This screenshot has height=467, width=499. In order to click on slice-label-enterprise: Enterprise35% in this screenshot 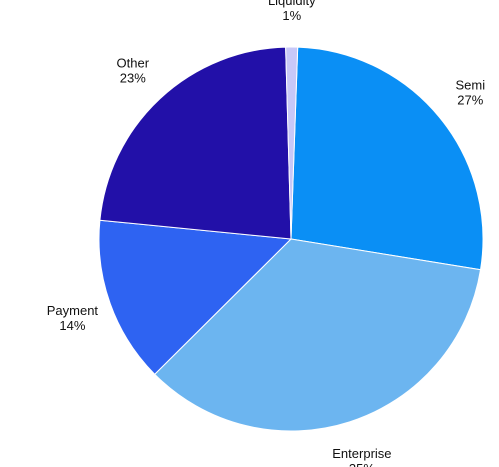, I will do `click(361, 456)`.